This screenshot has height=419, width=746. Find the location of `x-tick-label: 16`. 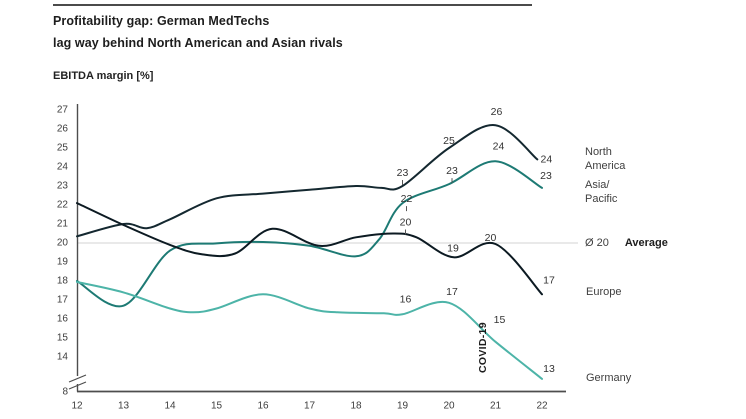

x-tick-label: 16 is located at coordinates (263, 406).